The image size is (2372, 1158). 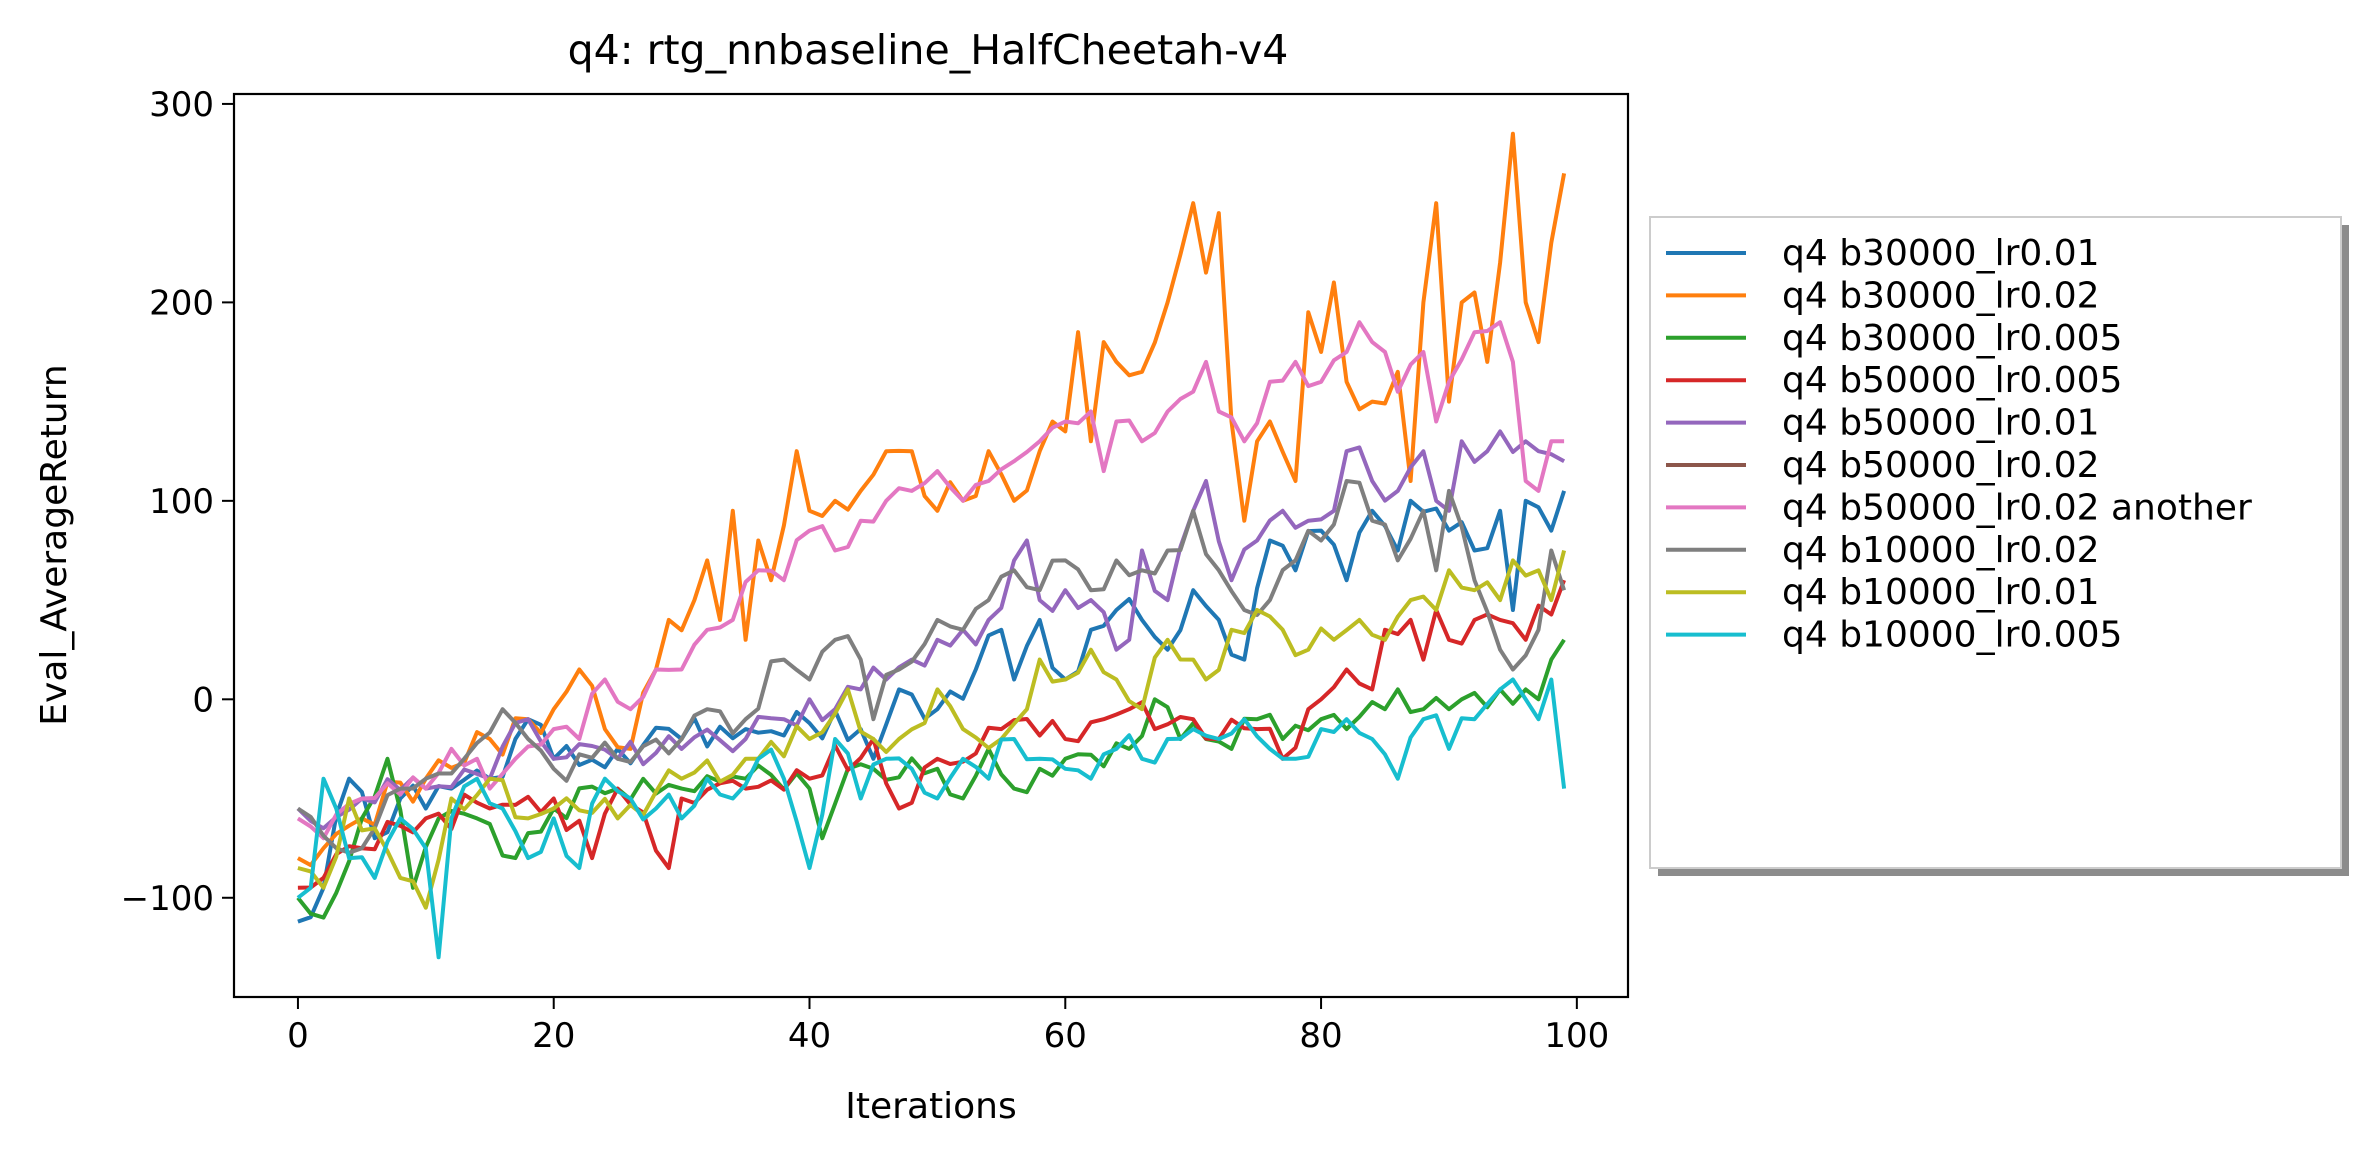 What do you see at coordinates (1941, 465) in the screenshot?
I see `legend-label: q4 b50000_lr0.02` at bounding box center [1941, 465].